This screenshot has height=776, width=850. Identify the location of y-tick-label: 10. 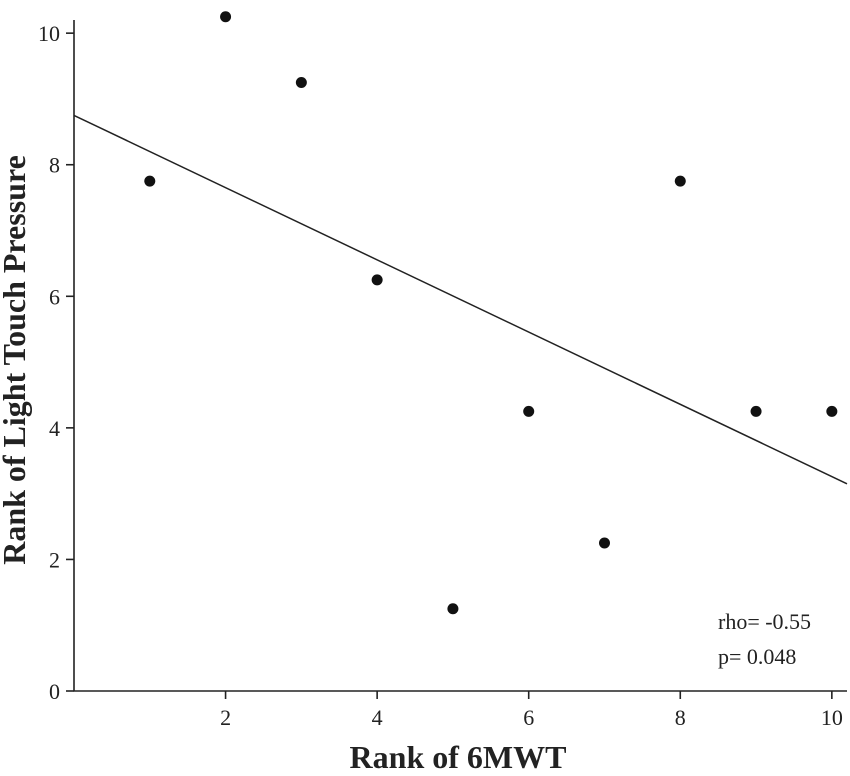
(49, 33).